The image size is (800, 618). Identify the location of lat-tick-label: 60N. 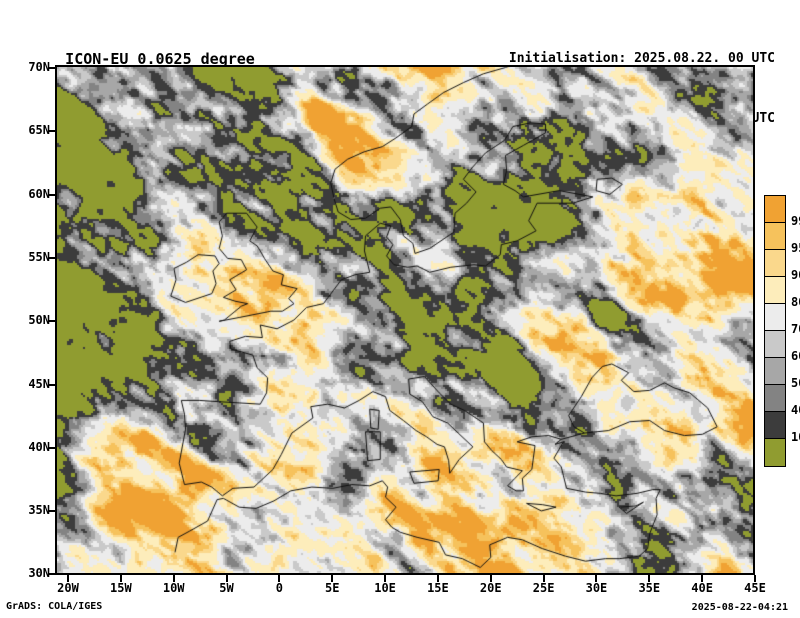
(39, 193).